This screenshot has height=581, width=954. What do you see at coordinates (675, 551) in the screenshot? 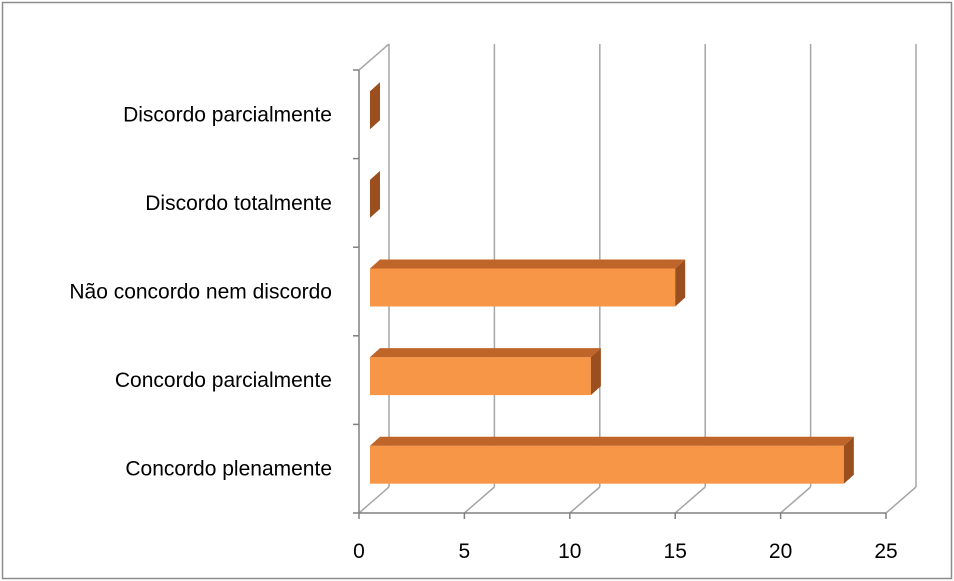
I see `x-tick-label: 15` at bounding box center [675, 551].